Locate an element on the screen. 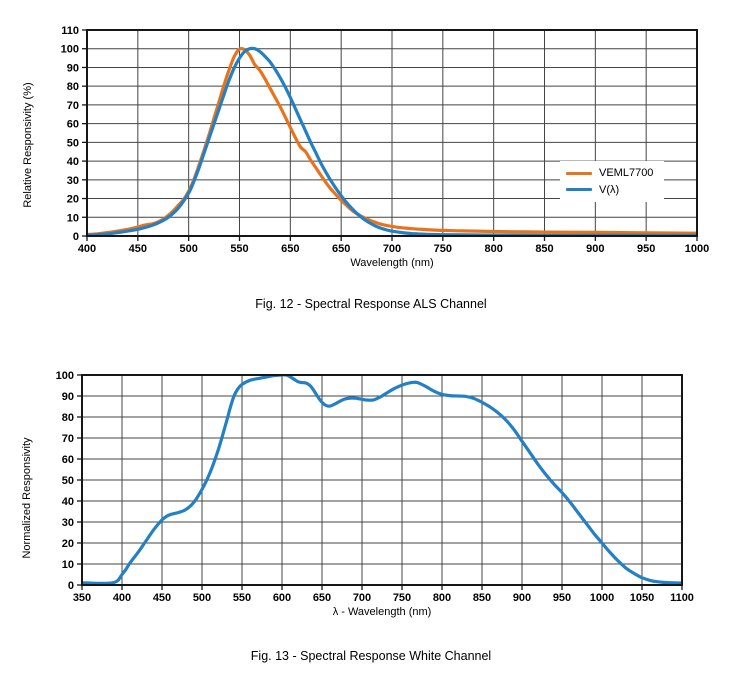  x-tick-labels: 400 450 500 550 650 650 700 750 800 850 900 950 1000 is located at coordinates (393, 249).